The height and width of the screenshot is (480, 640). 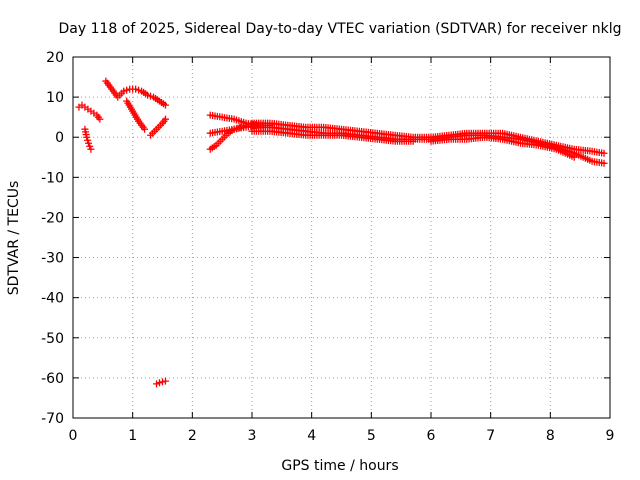 I want to click on y-tick-label: -50, so click(x=52, y=339).